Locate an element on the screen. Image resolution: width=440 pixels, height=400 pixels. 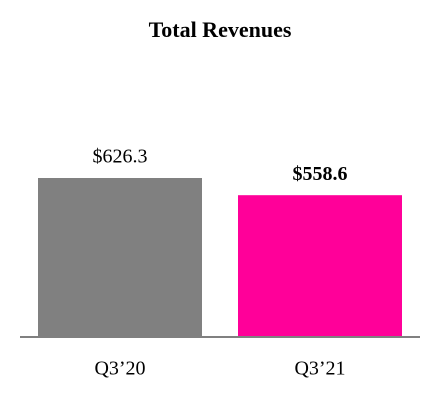
chart-title: Total Revenues is located at coordinates (220, 29).